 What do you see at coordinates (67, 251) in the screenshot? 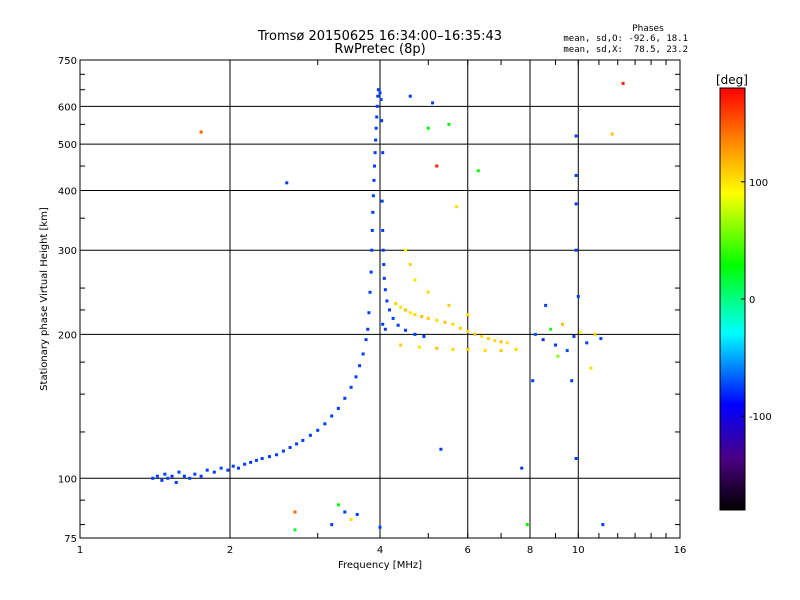
I see `y-tick-label: 300` at bounding box center [67, 251].